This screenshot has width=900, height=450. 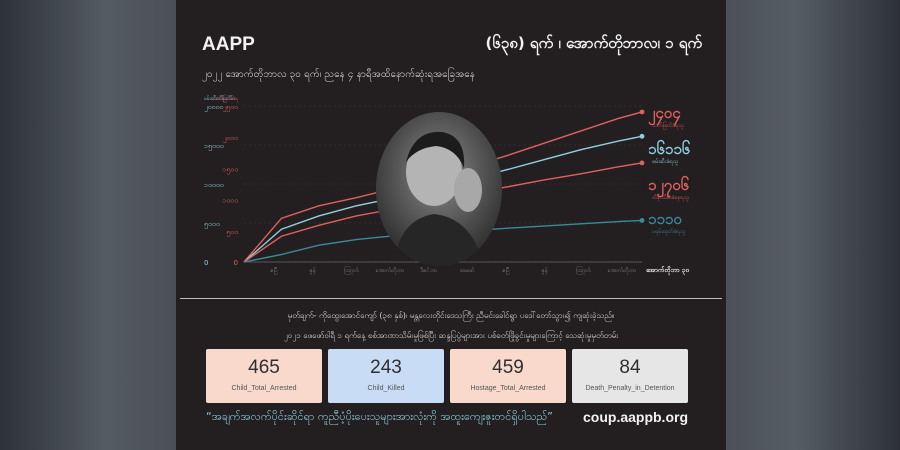 What do you see at coordinates (665, 219) in the screenshot?
I see `series-end-value: ၁၁၁၀` at bounding box center [665, 219].